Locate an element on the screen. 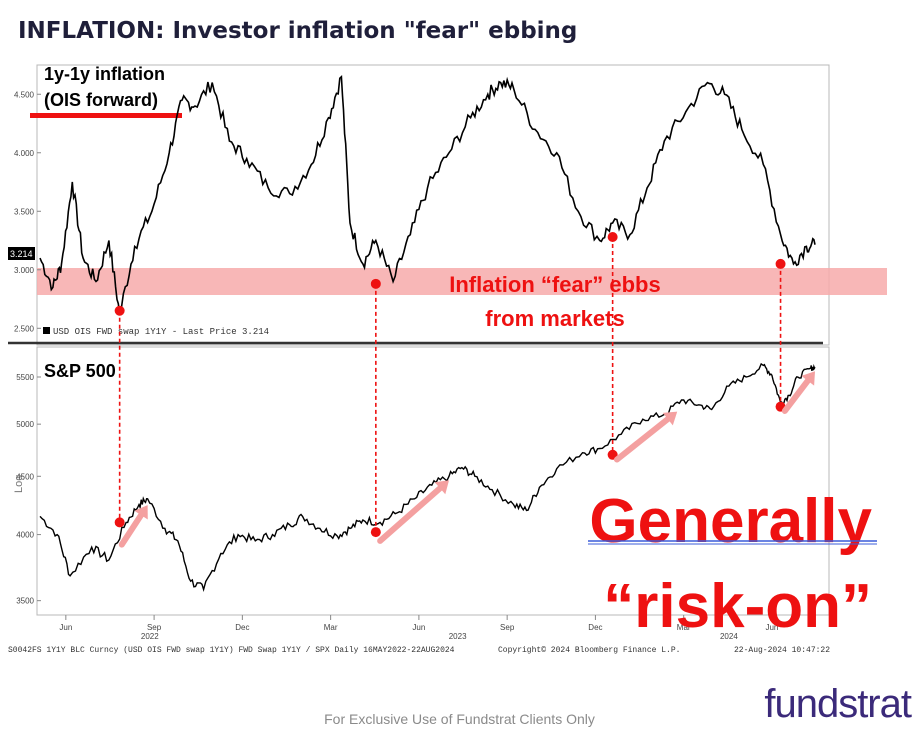 The image size is (919, 737). conclusion-line2: “risk-on” is located at coordinates (737, 606).